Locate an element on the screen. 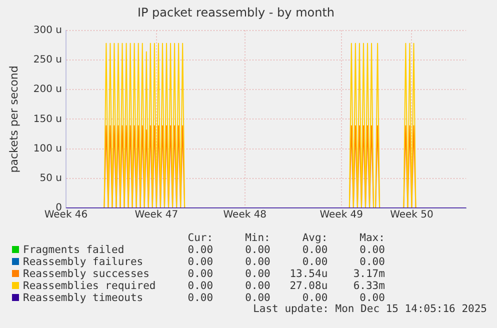 Image resolution: width=497 pixels, height=328 pixels. legend-label: Reassembly failures is located at coordinates (83, 262).